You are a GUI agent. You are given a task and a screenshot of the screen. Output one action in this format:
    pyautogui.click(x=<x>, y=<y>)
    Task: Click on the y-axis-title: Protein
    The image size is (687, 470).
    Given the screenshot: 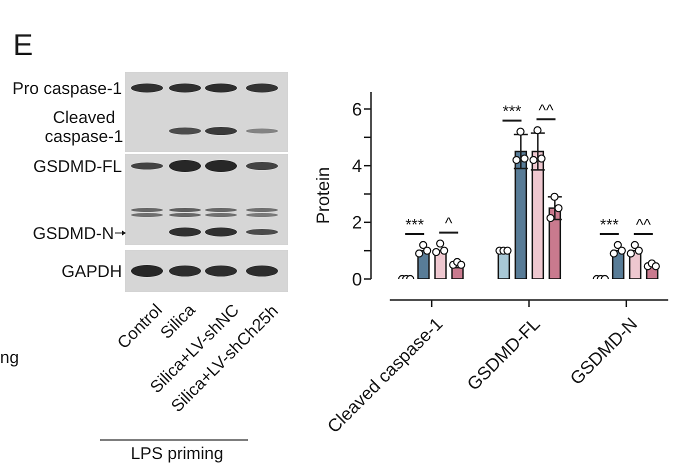 What is the action you would take?
    pyautogui.click(x=323, y=195)
    